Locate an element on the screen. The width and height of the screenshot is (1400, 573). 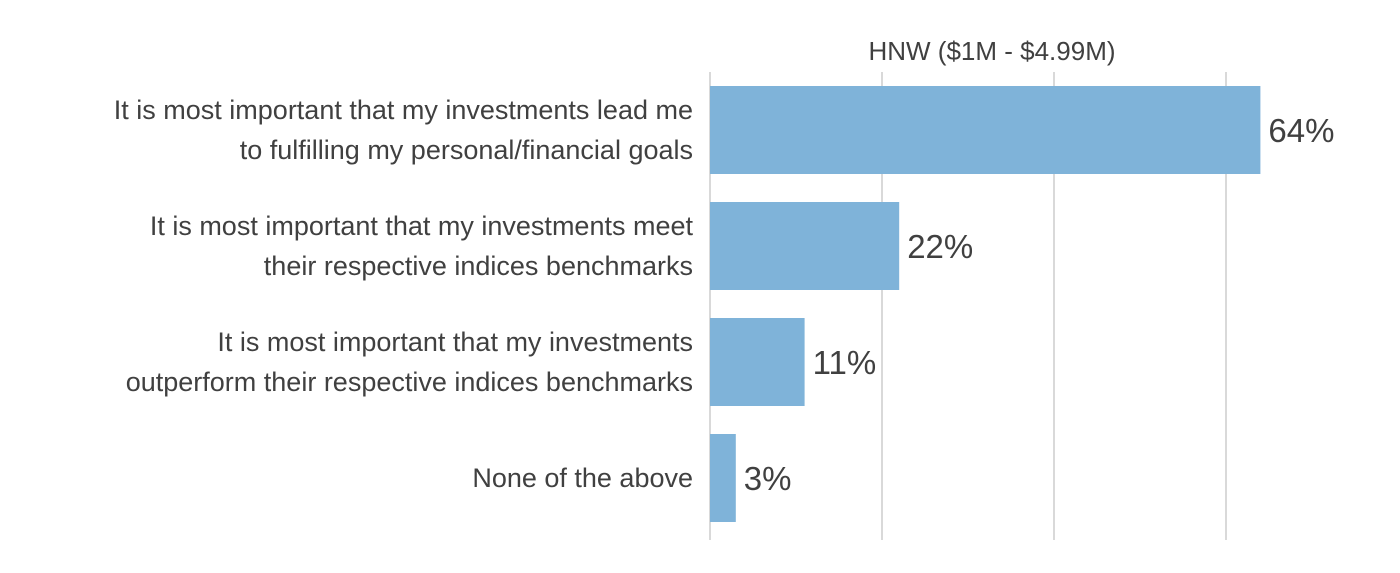
value-label: 22% is located at coordinates (940, 246).